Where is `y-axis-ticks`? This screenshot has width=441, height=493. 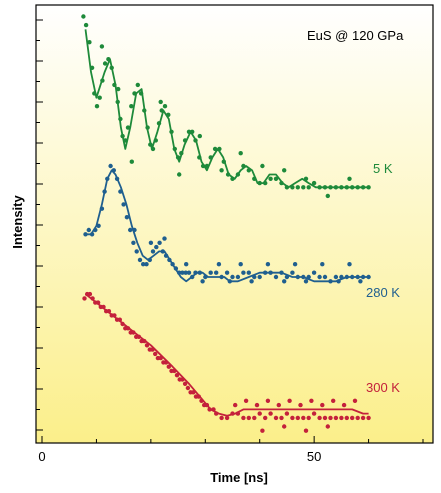 y-axis-ticks is located at coordinates (39, 225).